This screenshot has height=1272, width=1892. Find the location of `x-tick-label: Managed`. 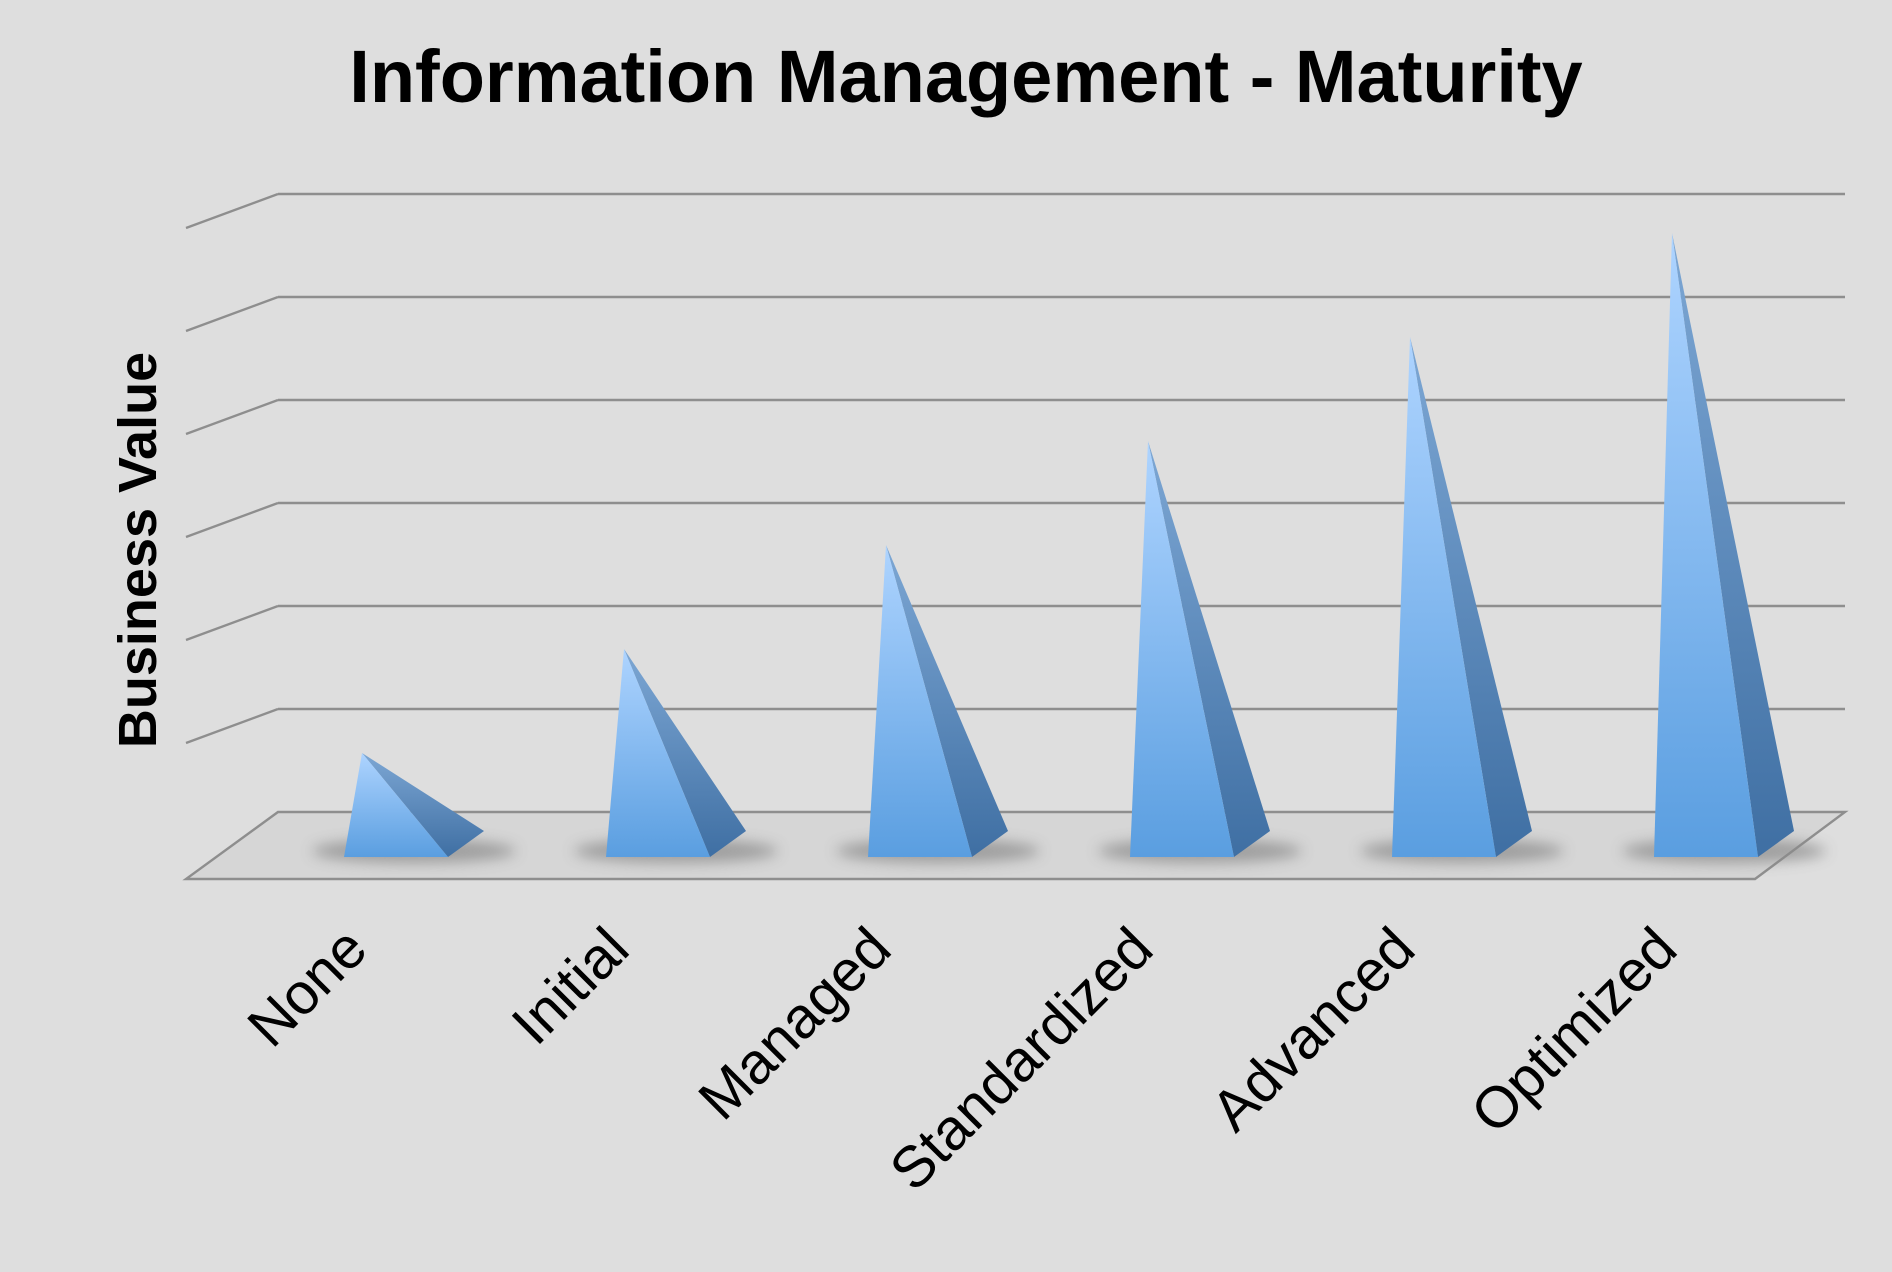

x-tick-label: Managed is located at coordinates (794, 1023).